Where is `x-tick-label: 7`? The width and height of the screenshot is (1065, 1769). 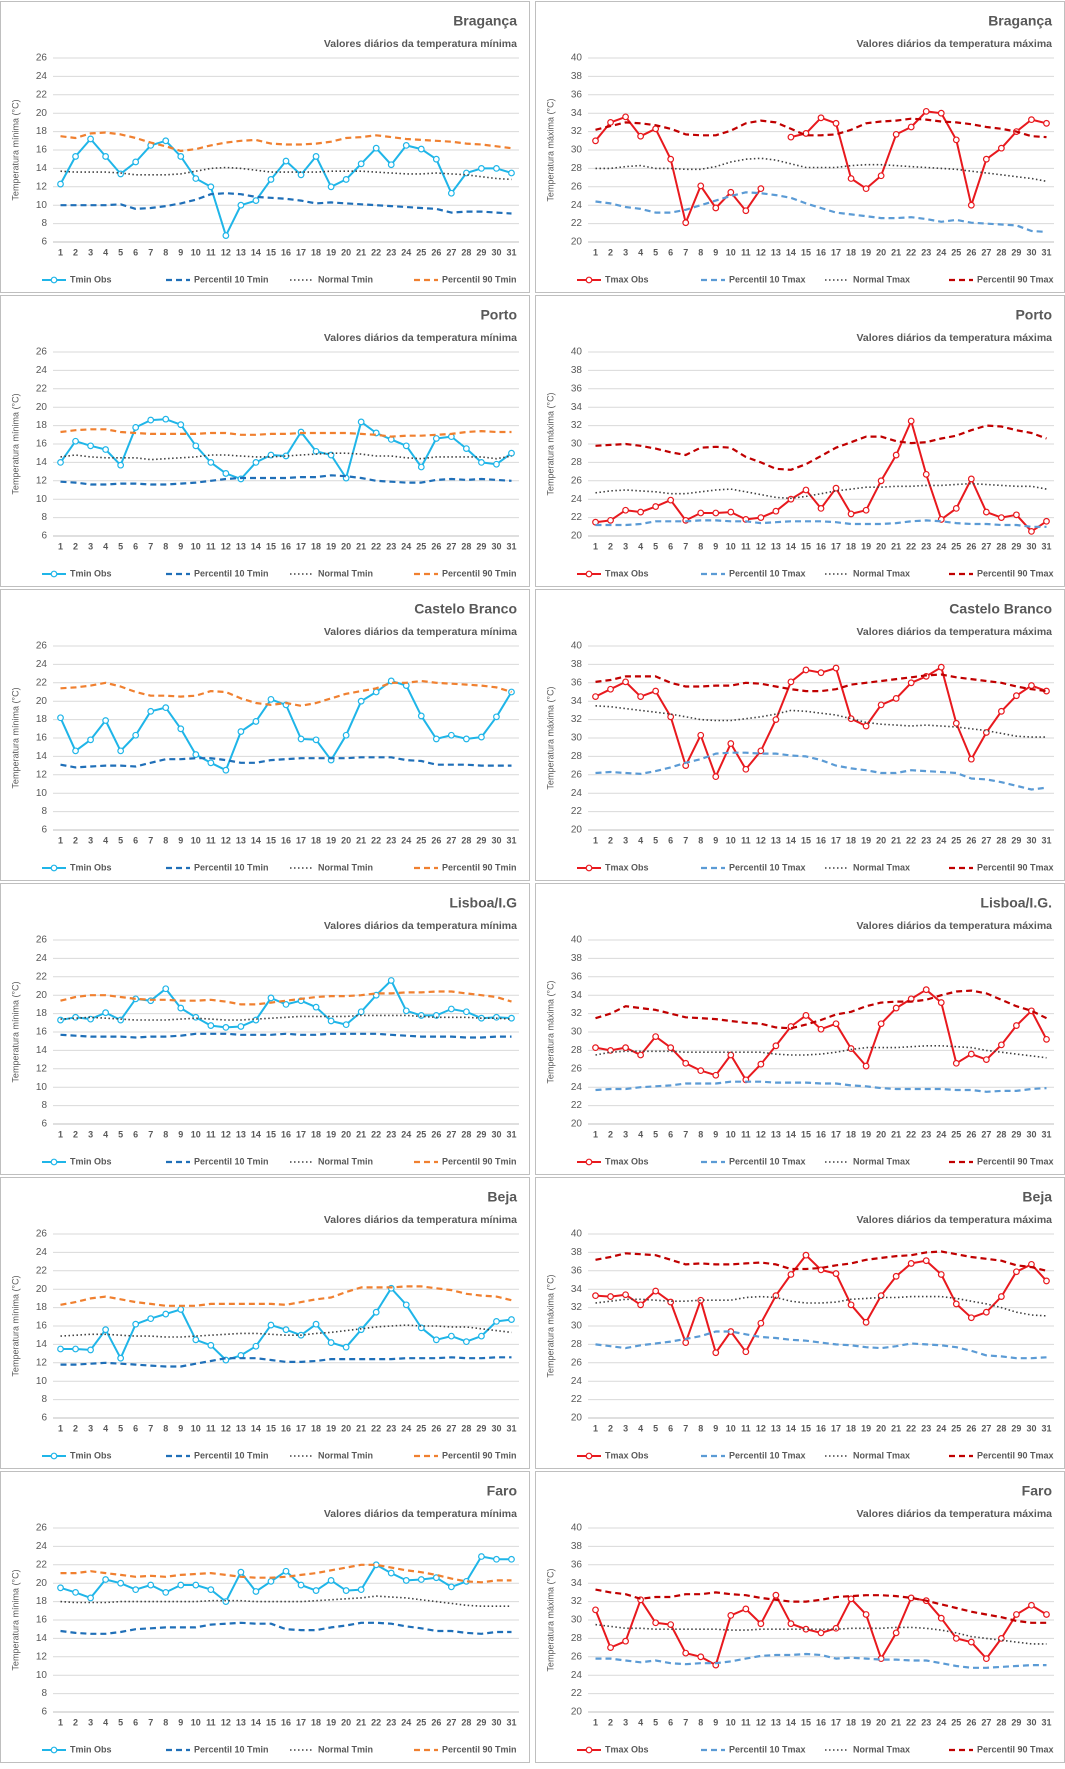
x-tick-label: 7 is located at coordinates (685, 1722).